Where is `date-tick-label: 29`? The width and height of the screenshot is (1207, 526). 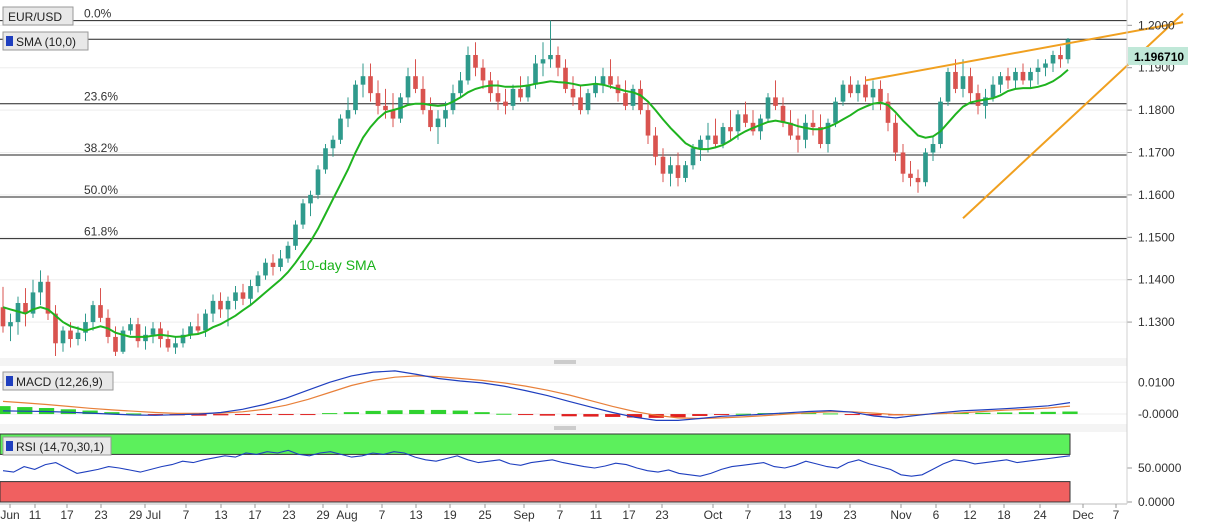
date-tick-label: 29 is located at coordinates (323, 515).